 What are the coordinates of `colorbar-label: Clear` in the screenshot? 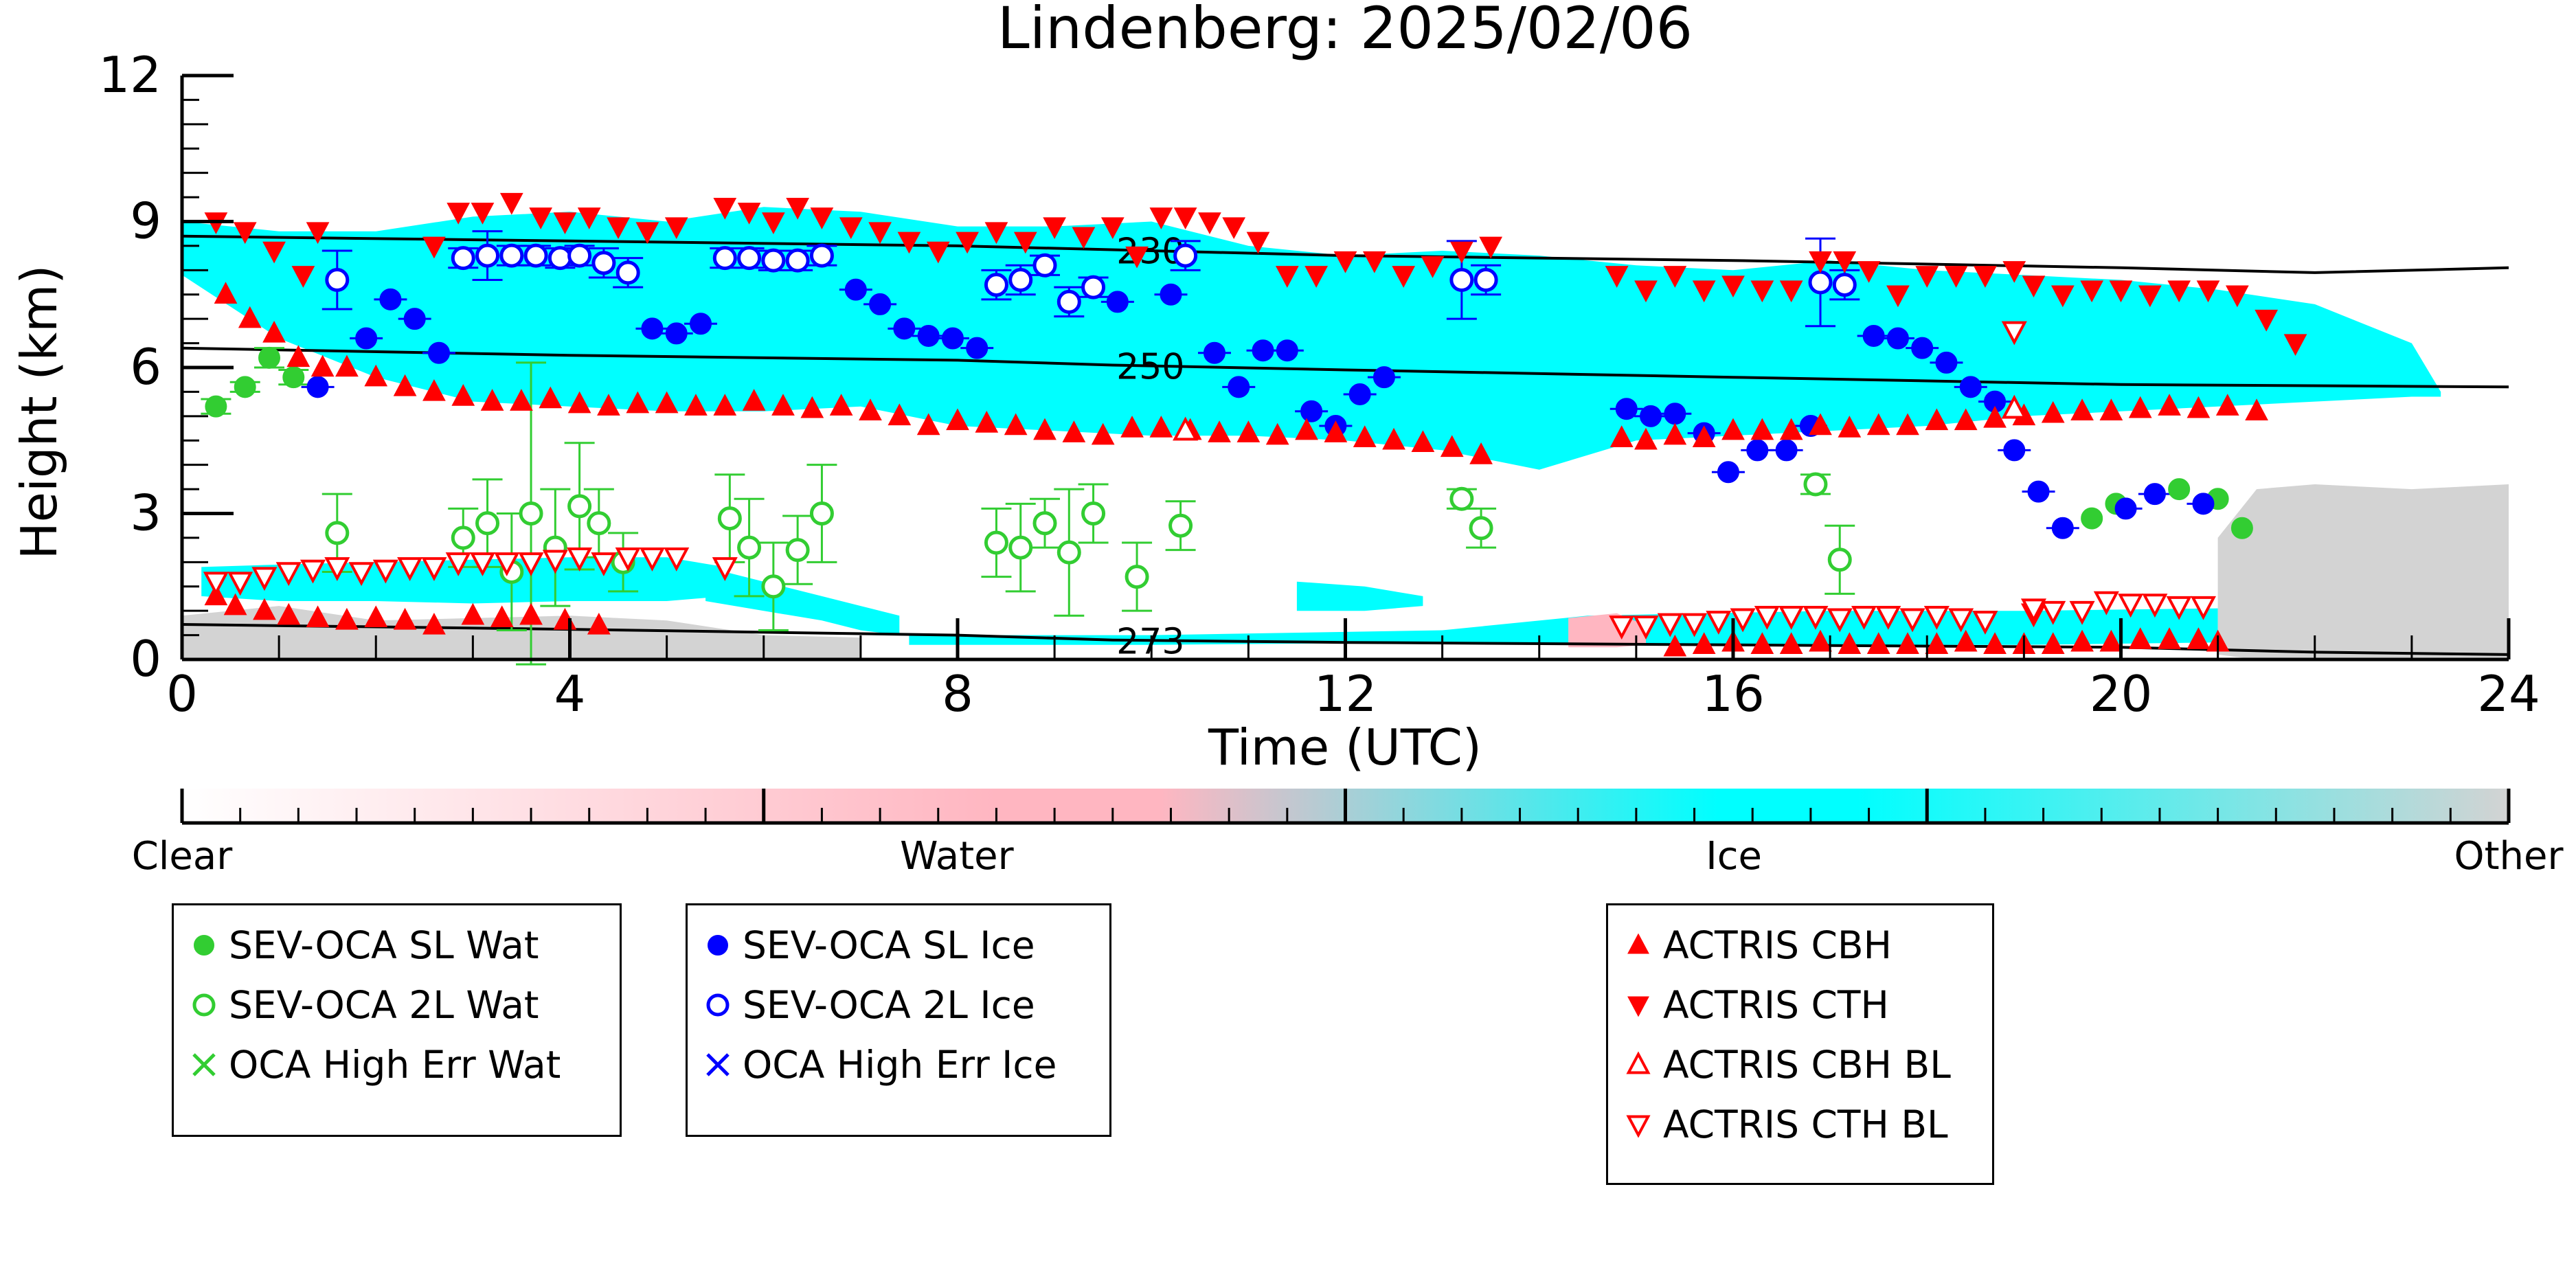 It's located at (182, 856).